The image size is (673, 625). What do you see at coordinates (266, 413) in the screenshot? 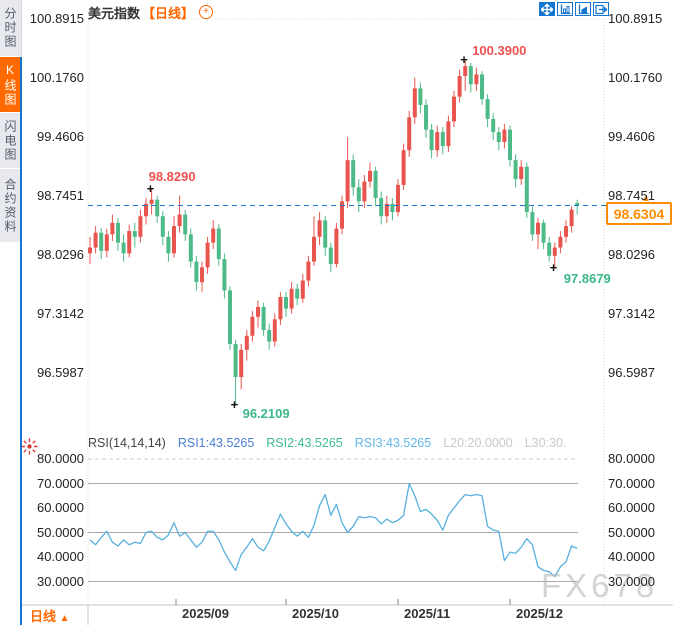
I see `annotation-label: 96.2109` at bounding box center [266, 413].